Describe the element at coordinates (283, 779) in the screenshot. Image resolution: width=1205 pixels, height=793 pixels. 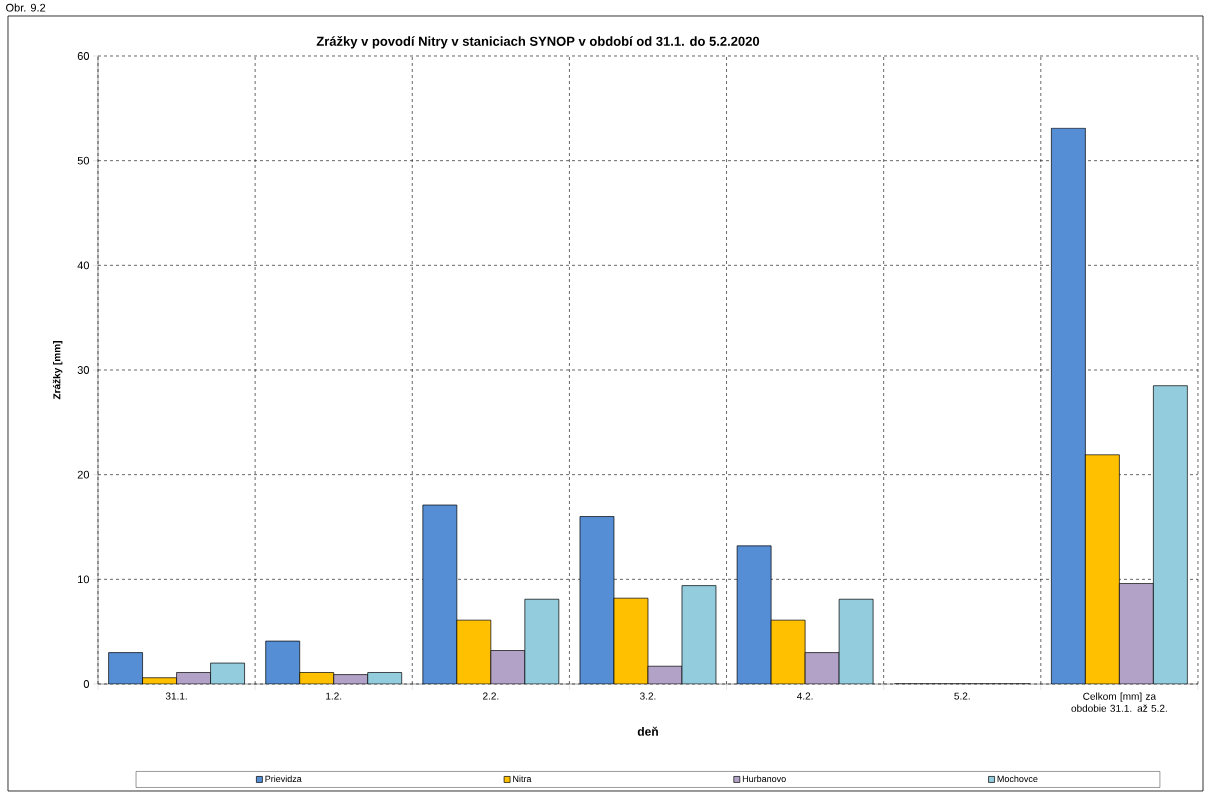
I see `legend-label: Prievidza` at that location.